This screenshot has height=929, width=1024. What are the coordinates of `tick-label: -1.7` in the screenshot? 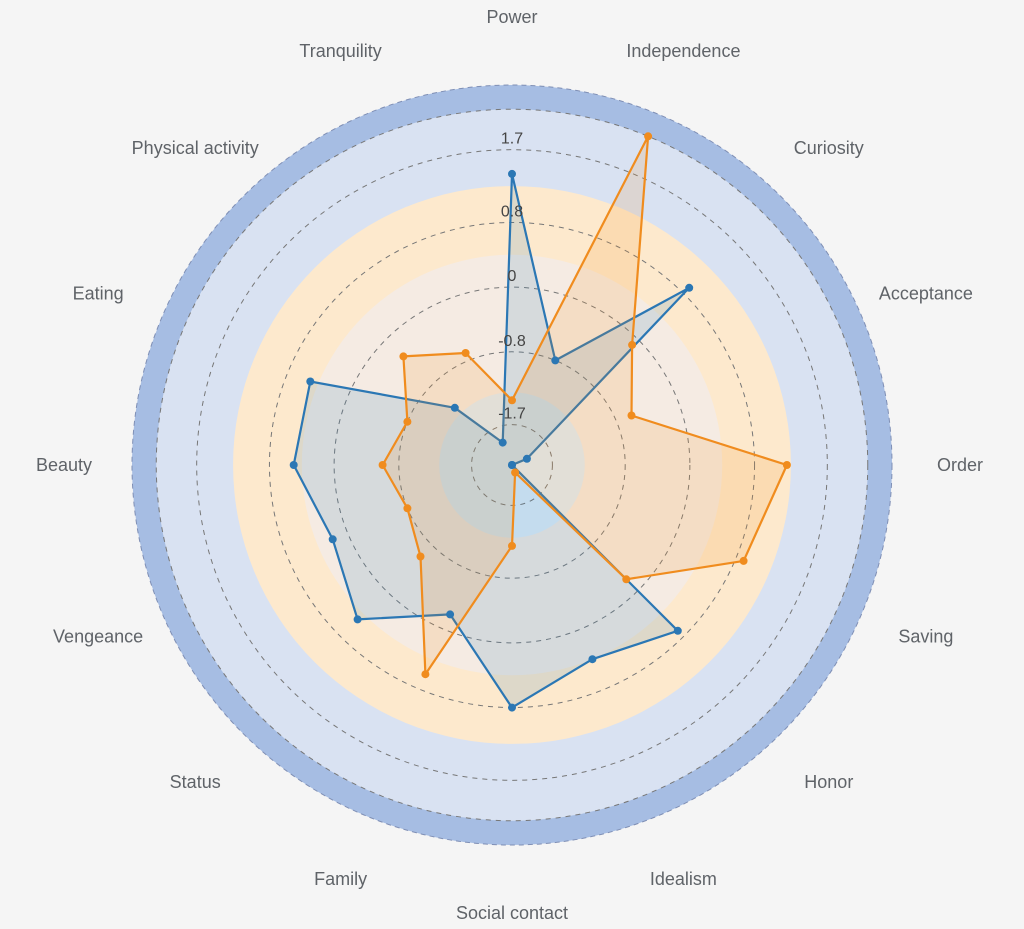 It's located at (512, 414).